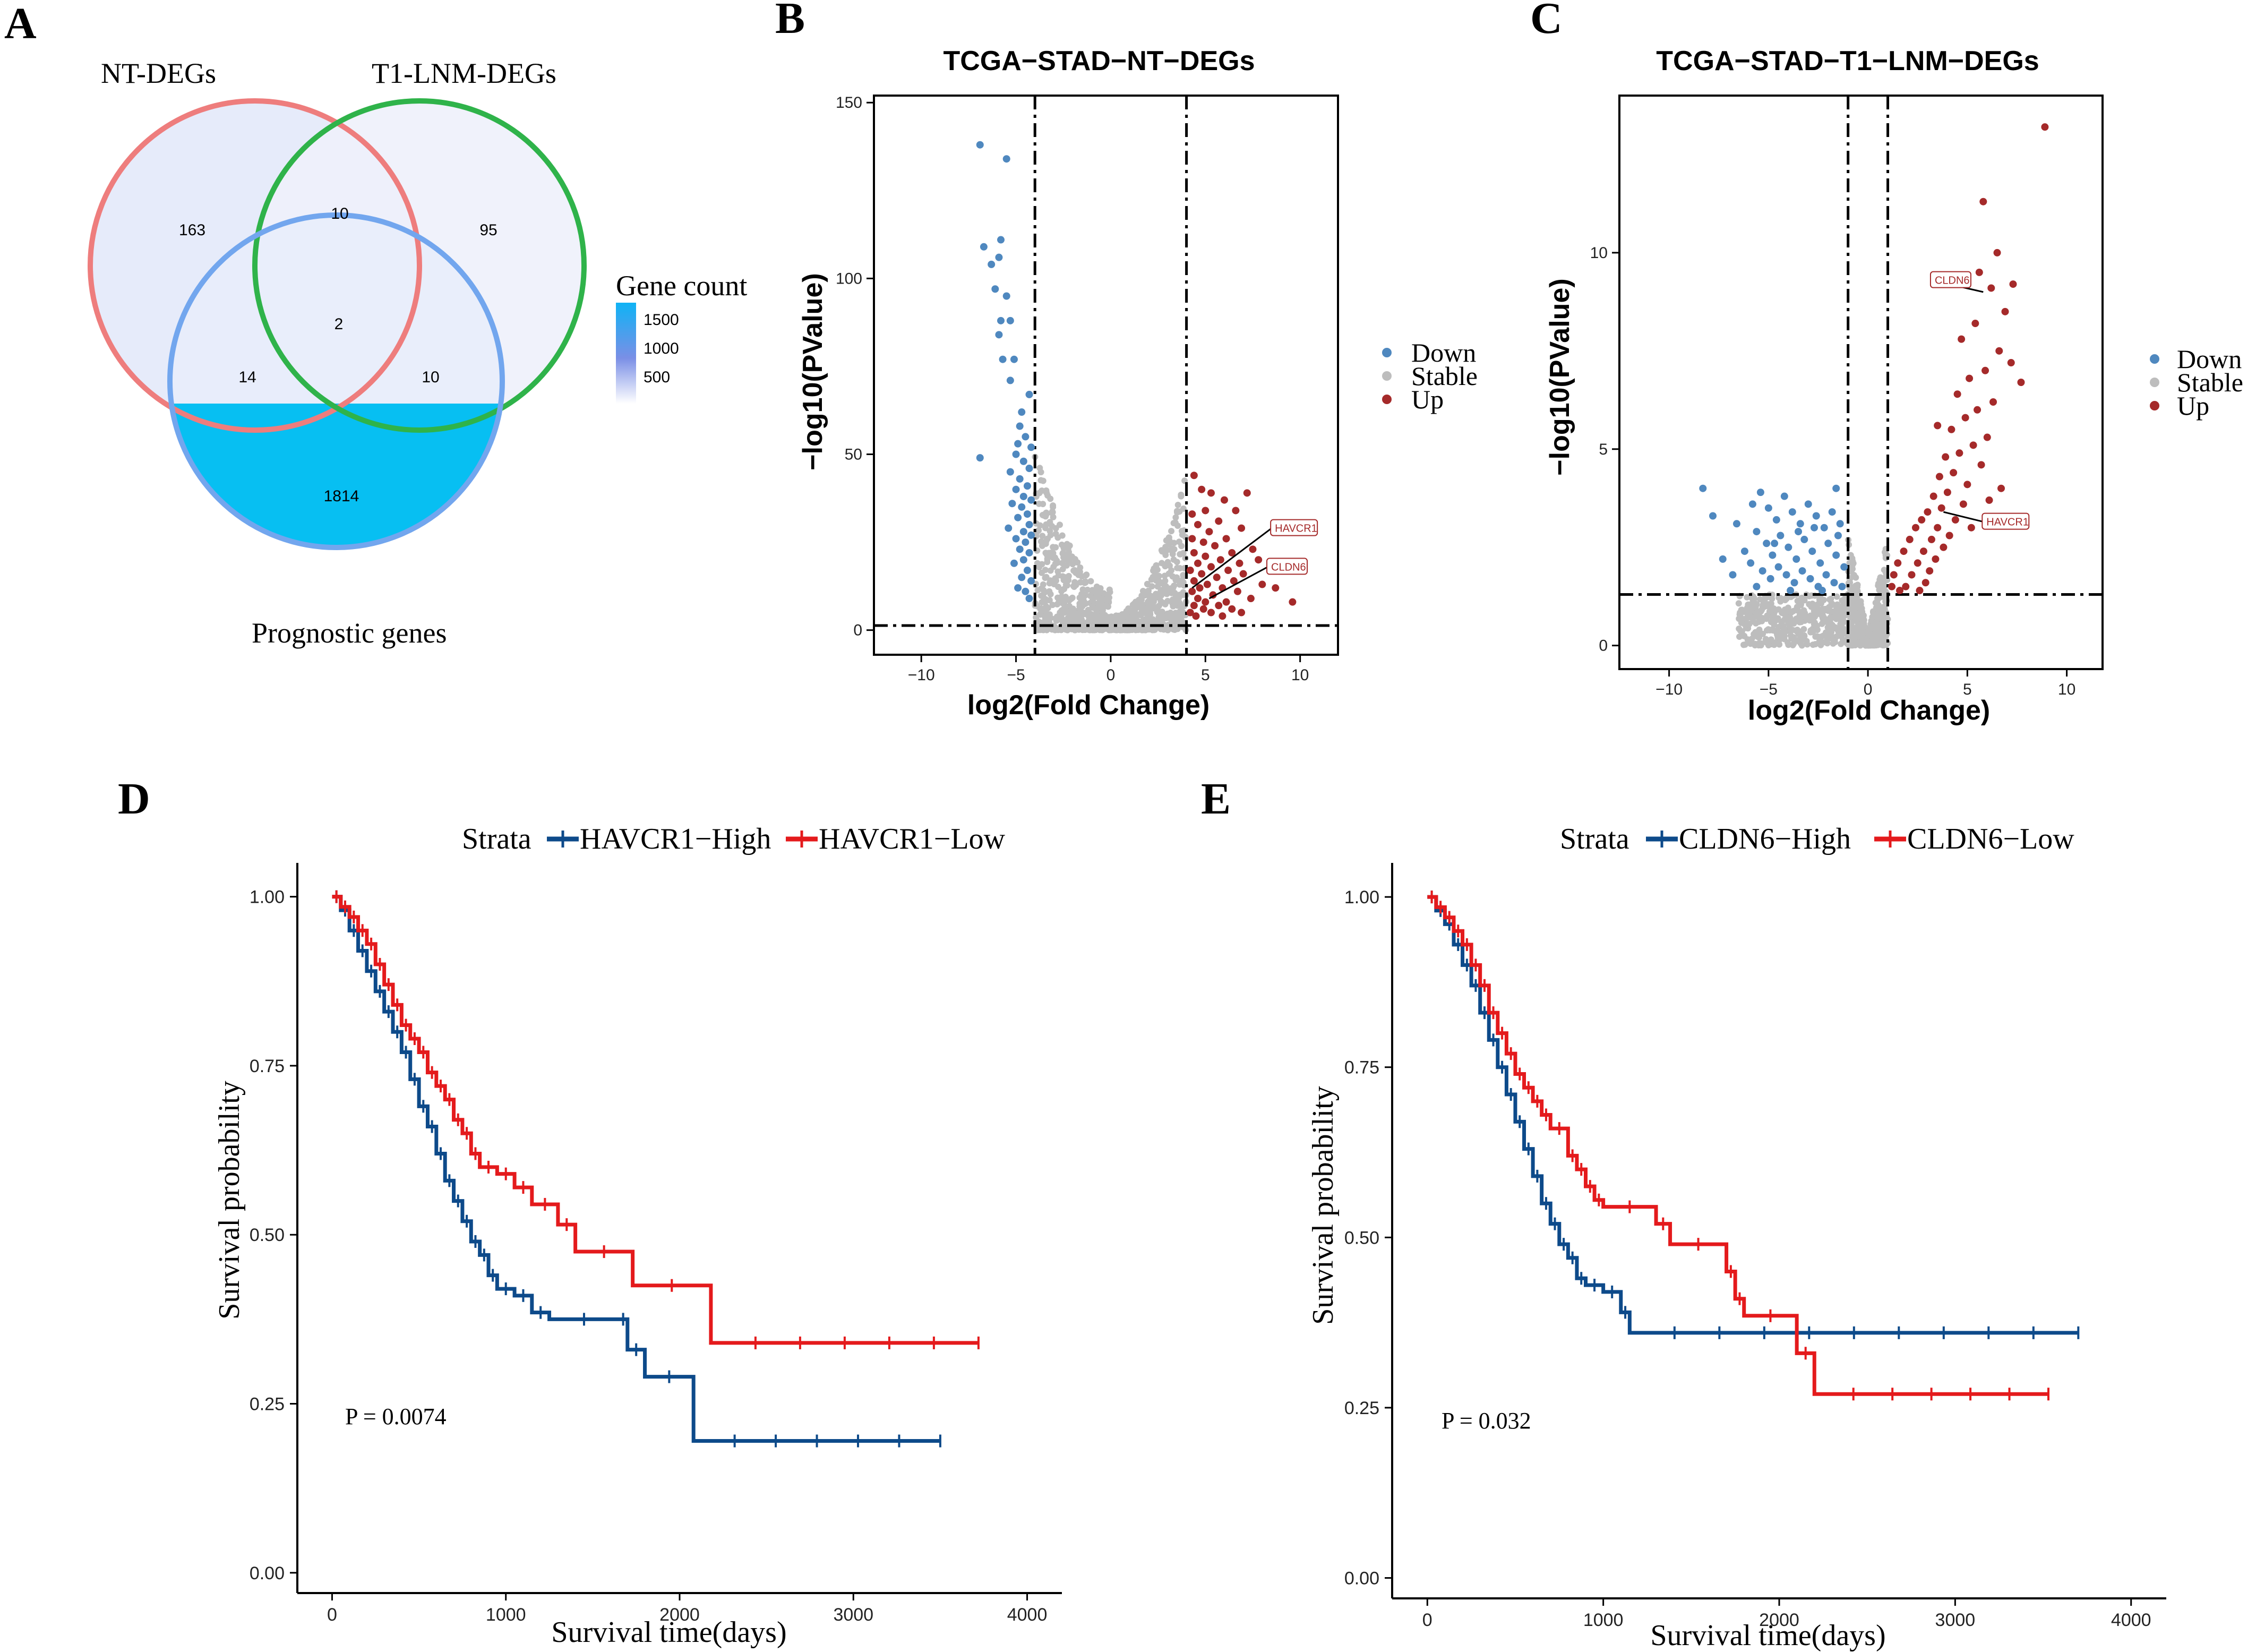 This screenshot has width=2256, height=1652. What do you see at coordinates (1444, 376) in the screenshot?
I see `legend-b-stable: Stable` at bounding box center [1444, 376].